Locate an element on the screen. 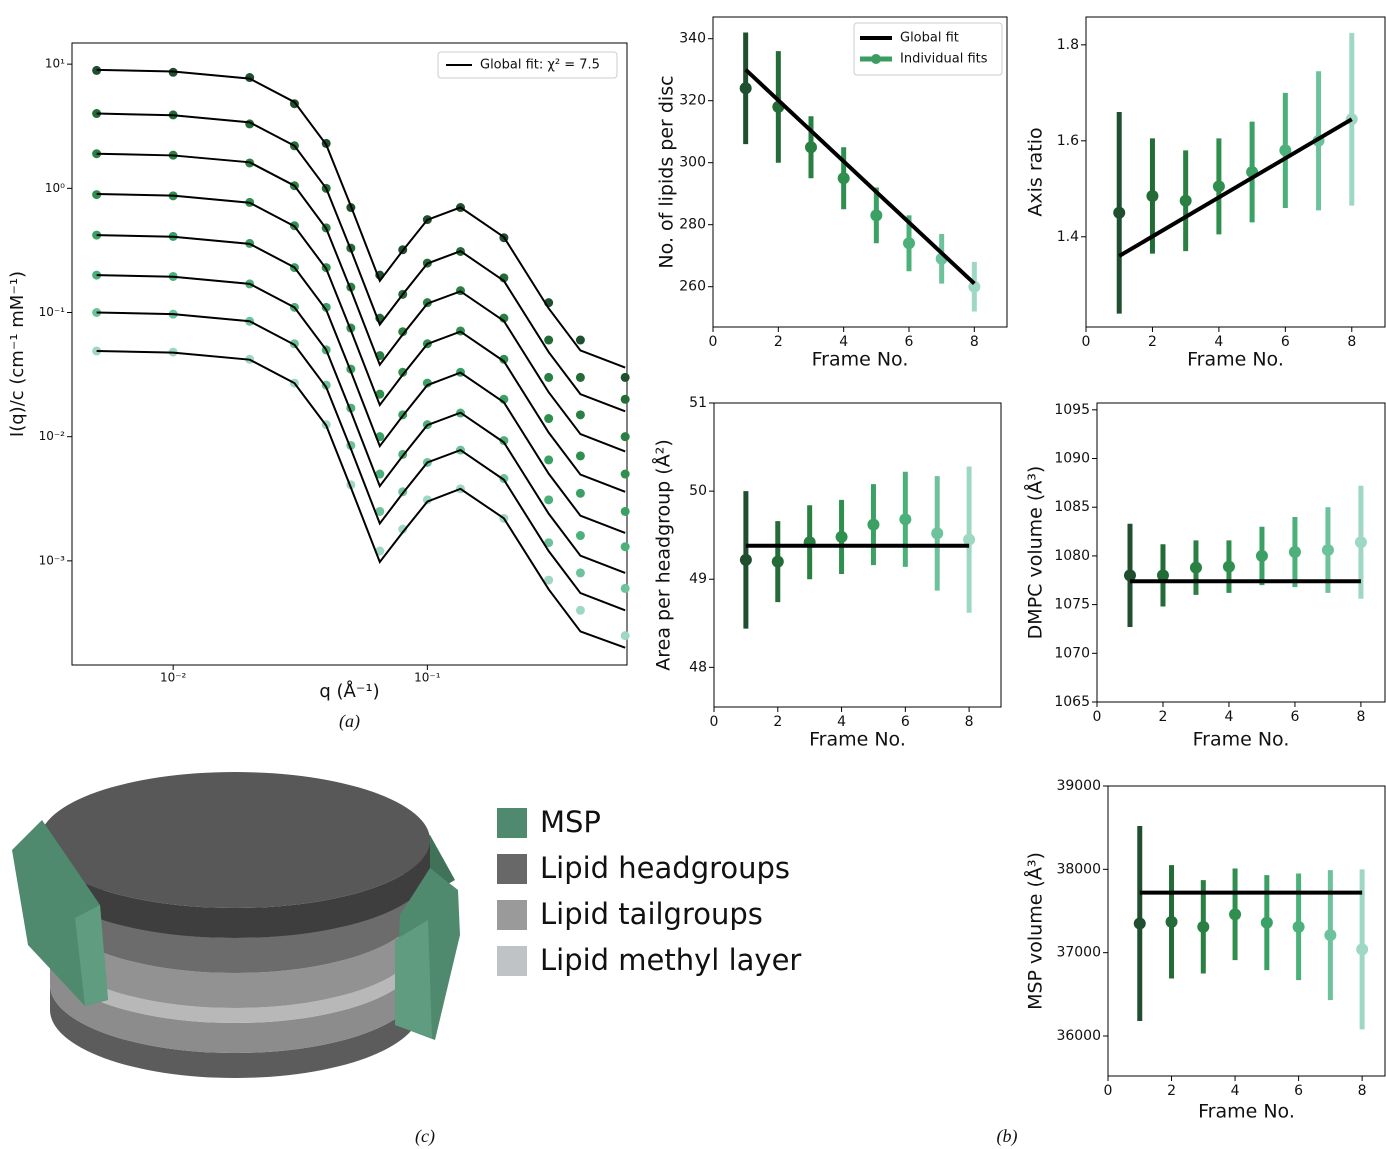 Image resolution: width=1386 pixels, height=1149 pixels. y-axis-label: No. of lipids per disc is located at coordinates (667, 171).